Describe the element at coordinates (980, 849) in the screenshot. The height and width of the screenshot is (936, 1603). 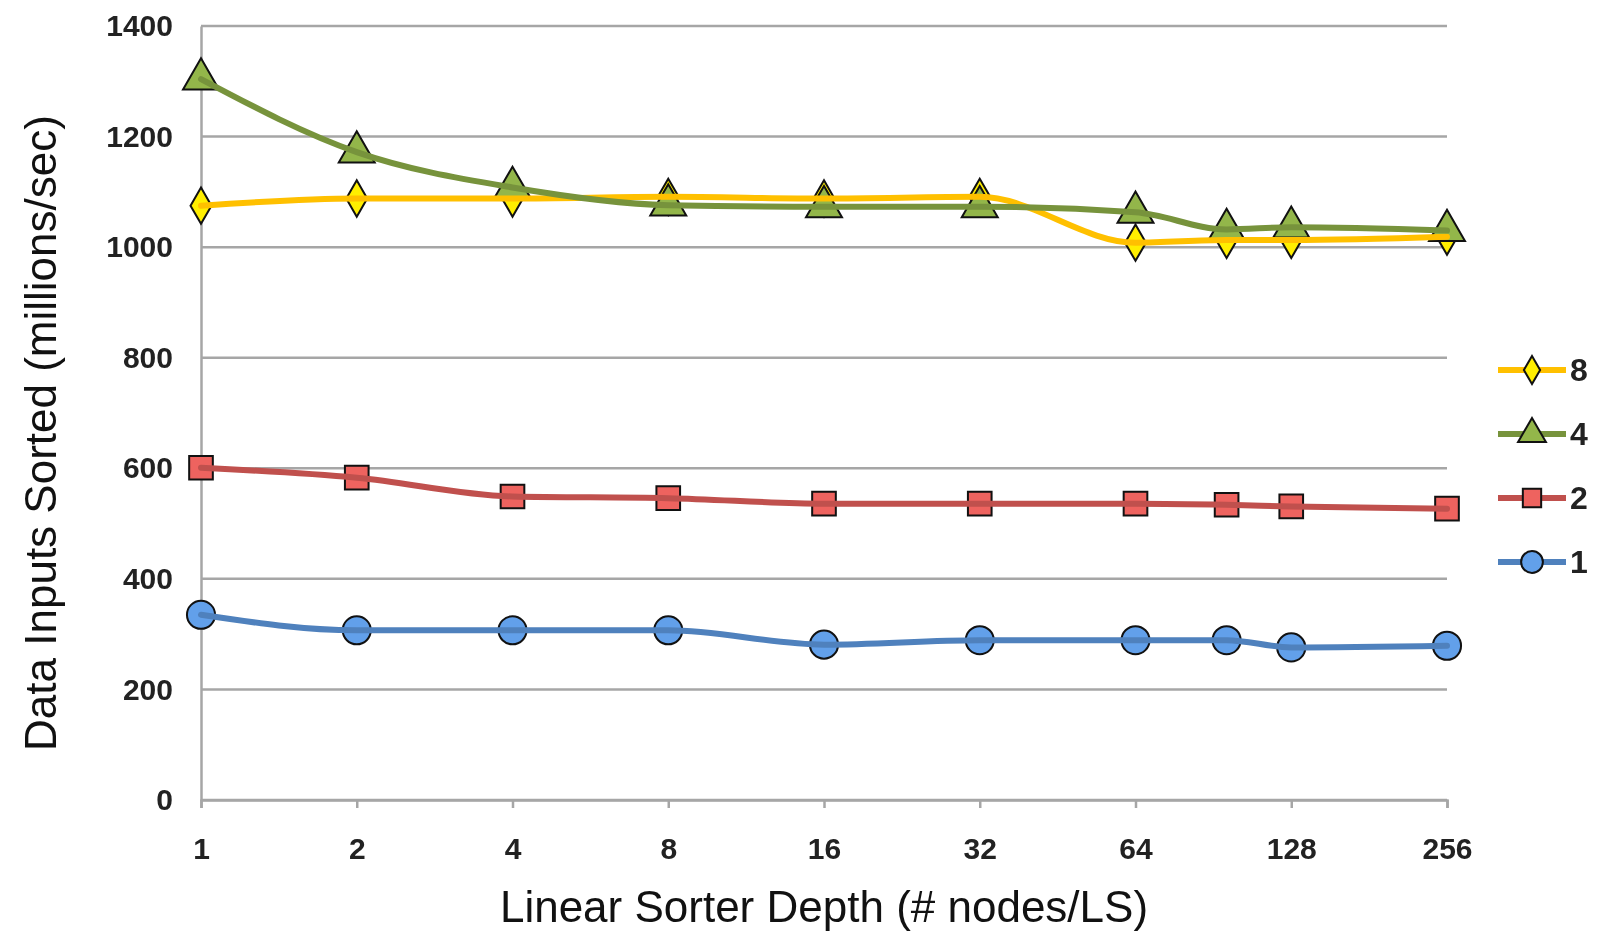
I see `x-tick-label: 32` at that location.